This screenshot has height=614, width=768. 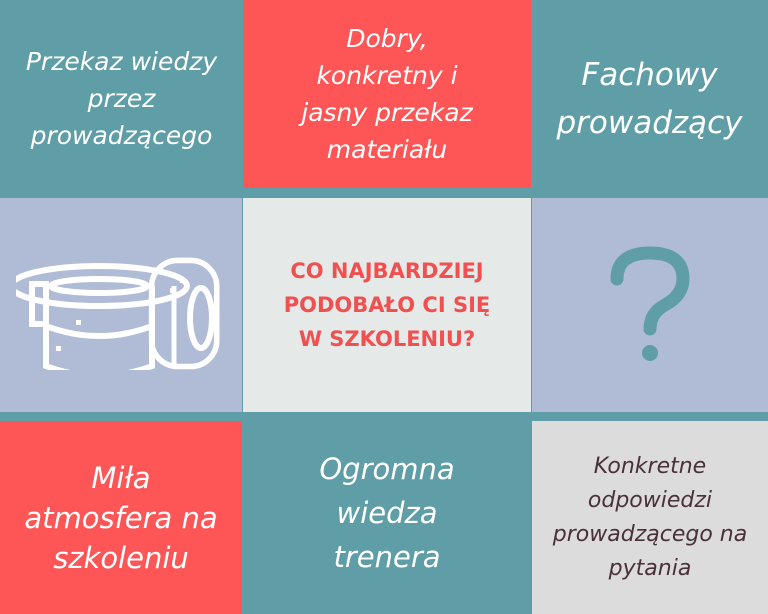 What do you see at coordinates (387, 557) in the screenshot?
I see `text-line: trenera` at bounding box center [387, 557].